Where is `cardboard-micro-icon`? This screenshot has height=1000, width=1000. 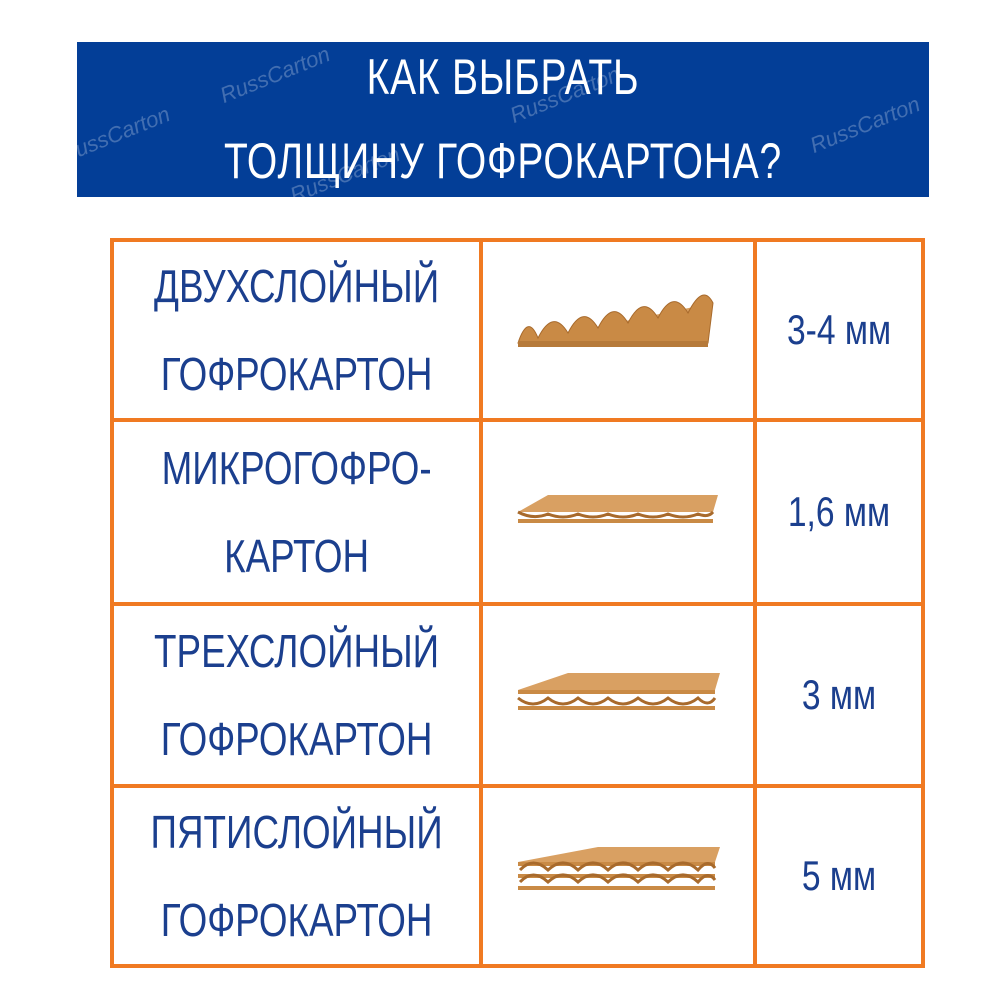
cardboard-micro-icon is located at coordinates (618, 508).